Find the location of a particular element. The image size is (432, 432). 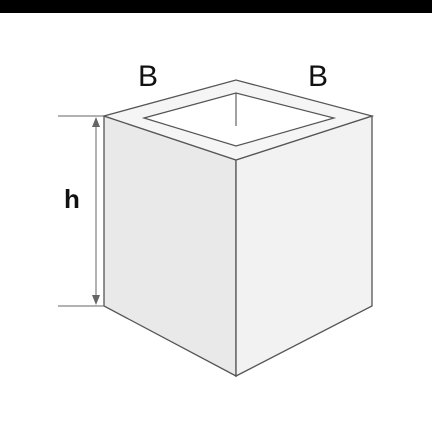

height-arrow-bottom is located at coordinates (96, 300).